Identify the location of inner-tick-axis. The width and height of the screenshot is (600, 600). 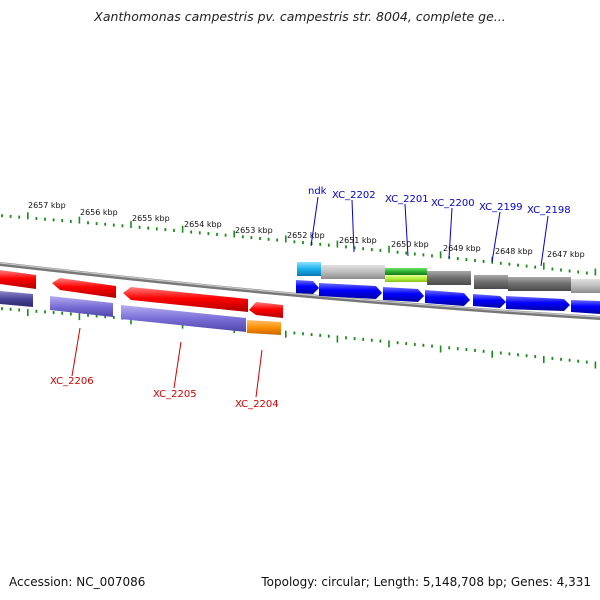
(299, 338).